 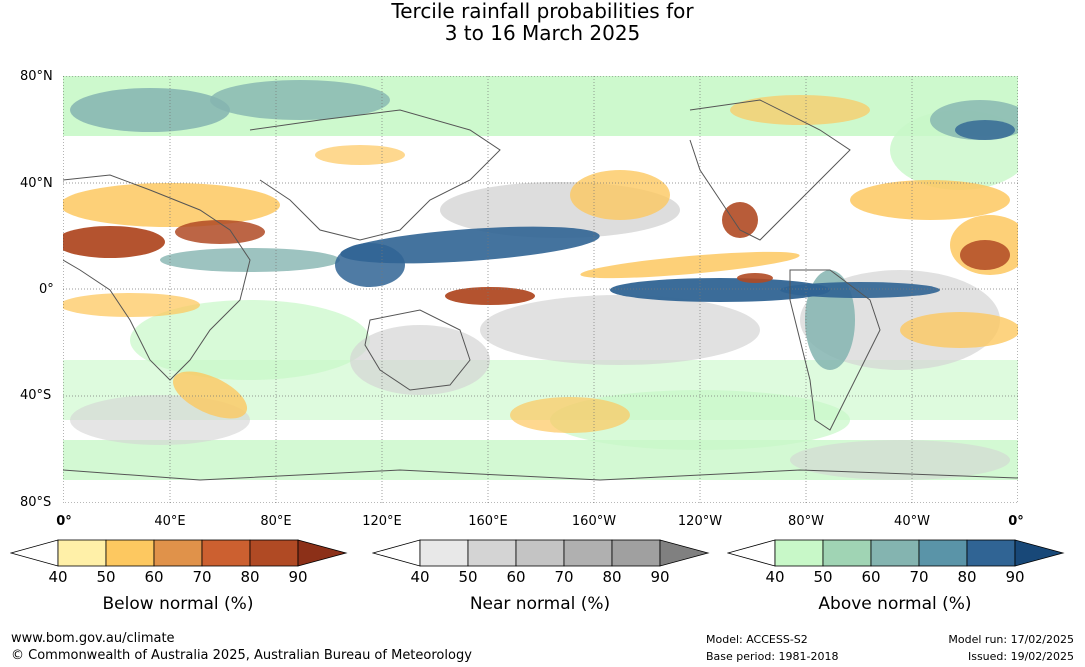 What do you see at coordinates (180, 576) in the screenshot?
I see `legend-below-normal: Below normal (%) 40 50 60 70 80 90` at bounding box center [180, 576].